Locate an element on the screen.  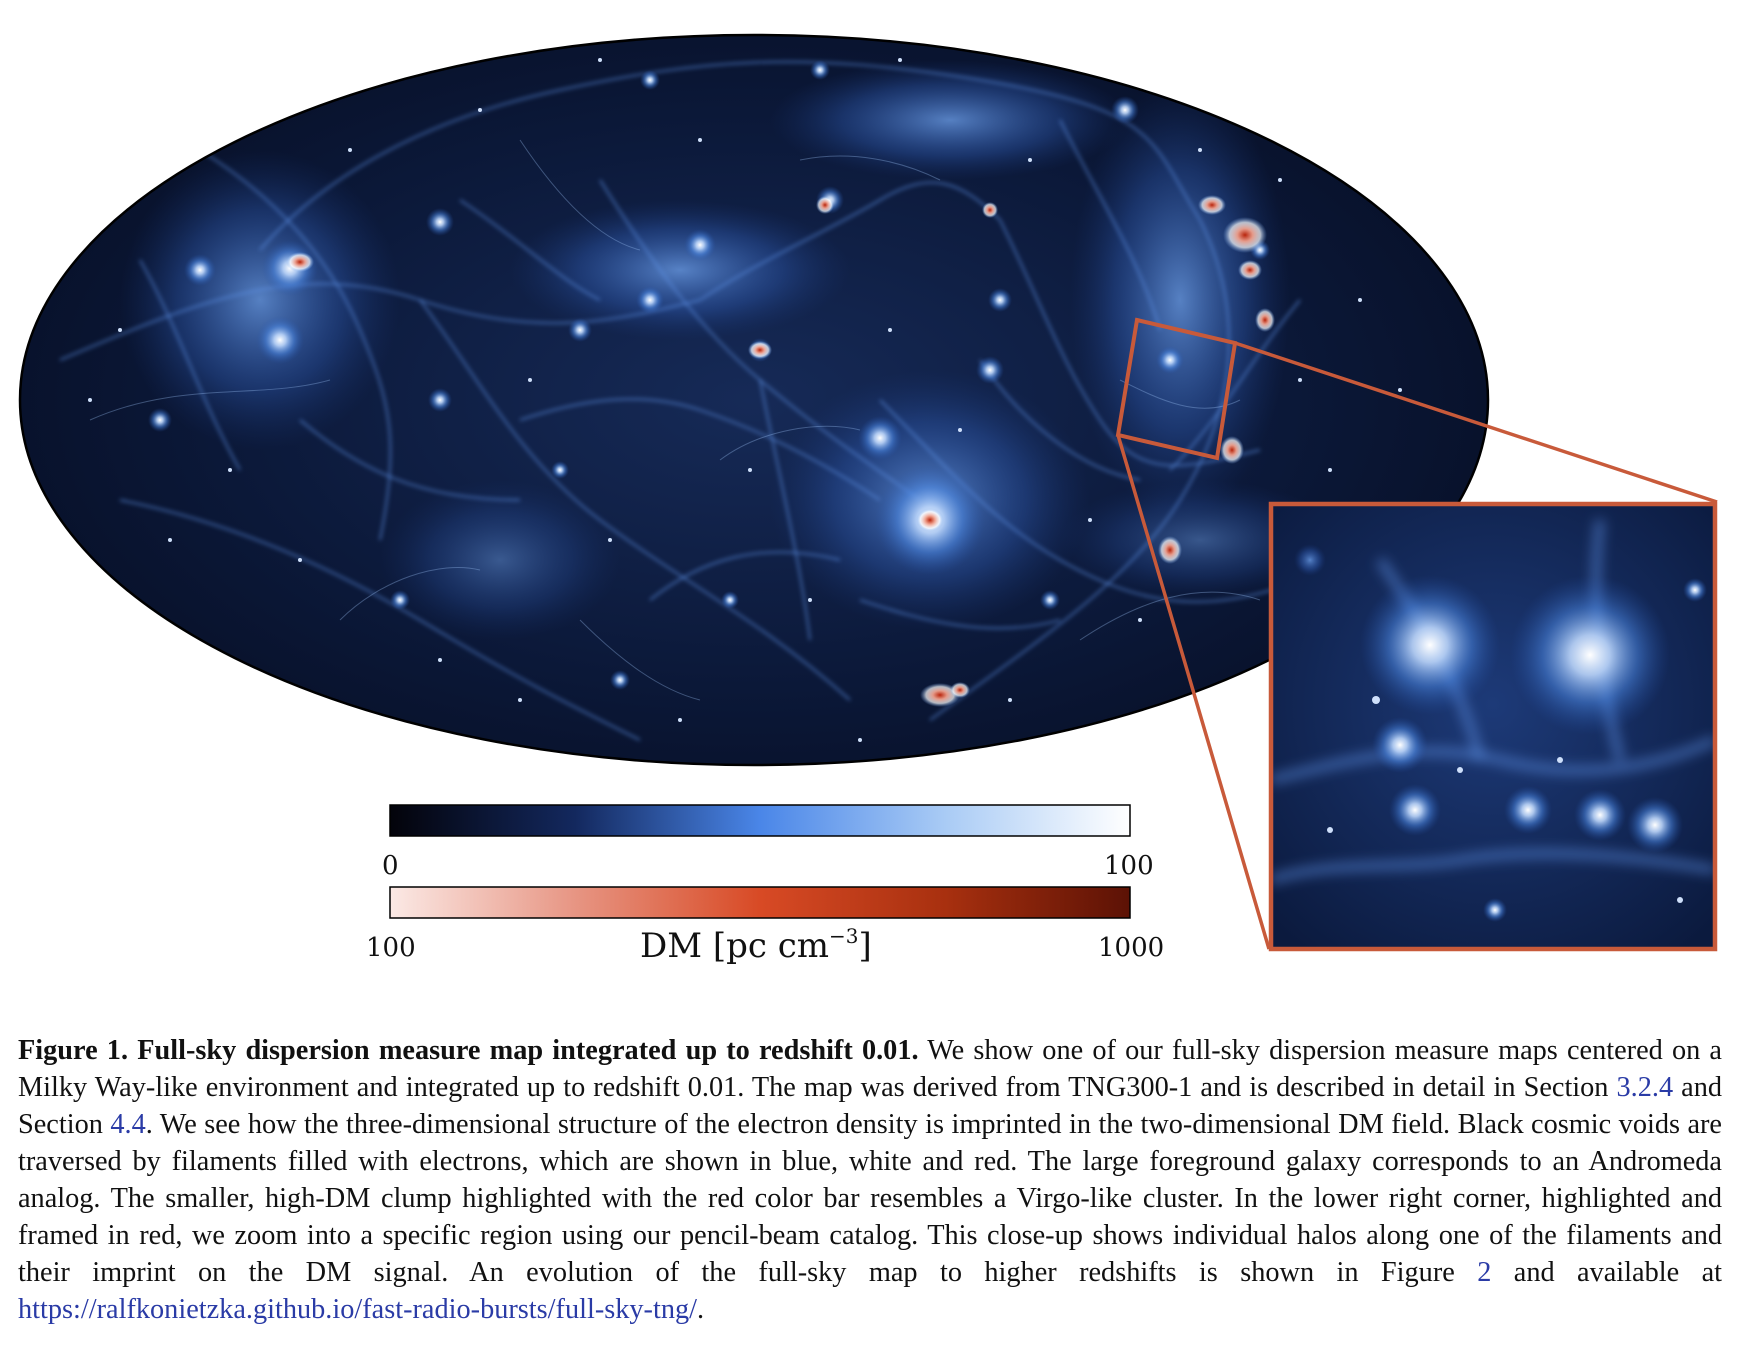
colorbar-red-min-label: 100 is located at coordinates (391, 948).